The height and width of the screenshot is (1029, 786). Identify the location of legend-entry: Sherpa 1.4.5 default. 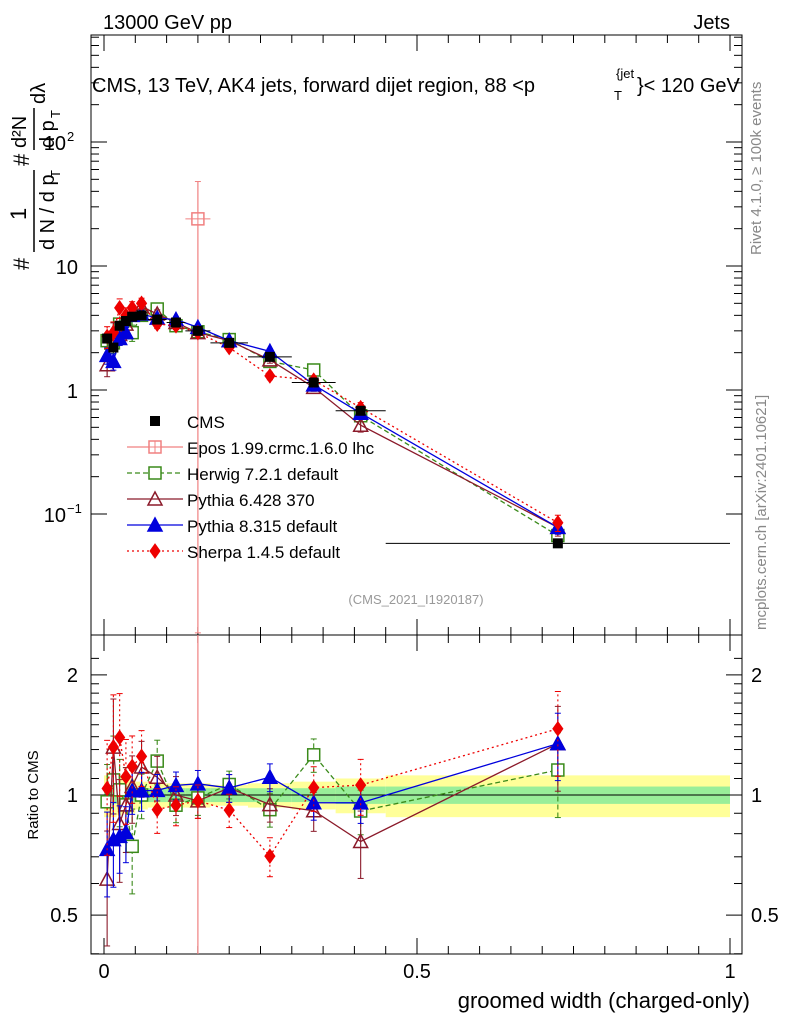
(233, 552).